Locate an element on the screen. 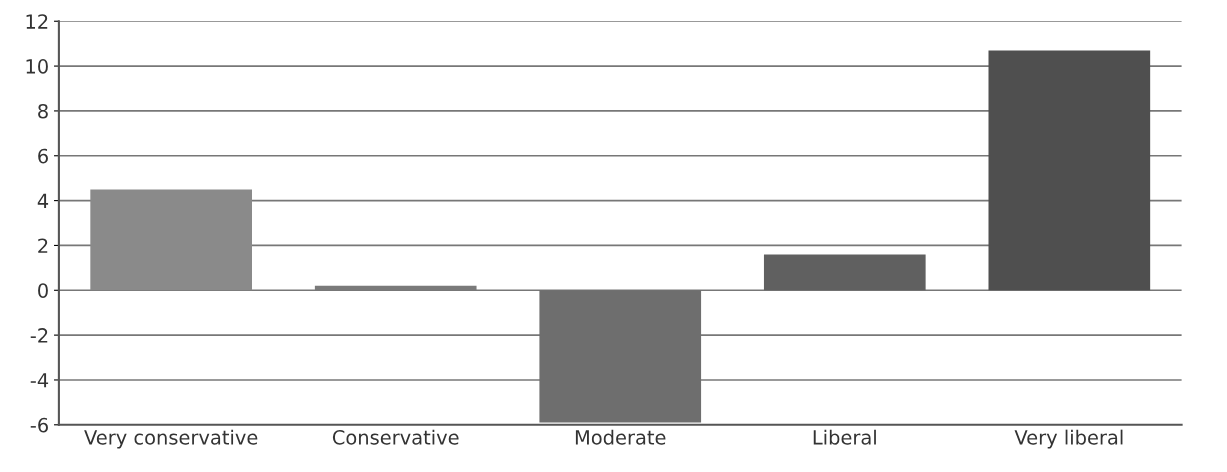 The image size is (1227, 472). y-tick-label: -6 is located at coordinates (39, 425).